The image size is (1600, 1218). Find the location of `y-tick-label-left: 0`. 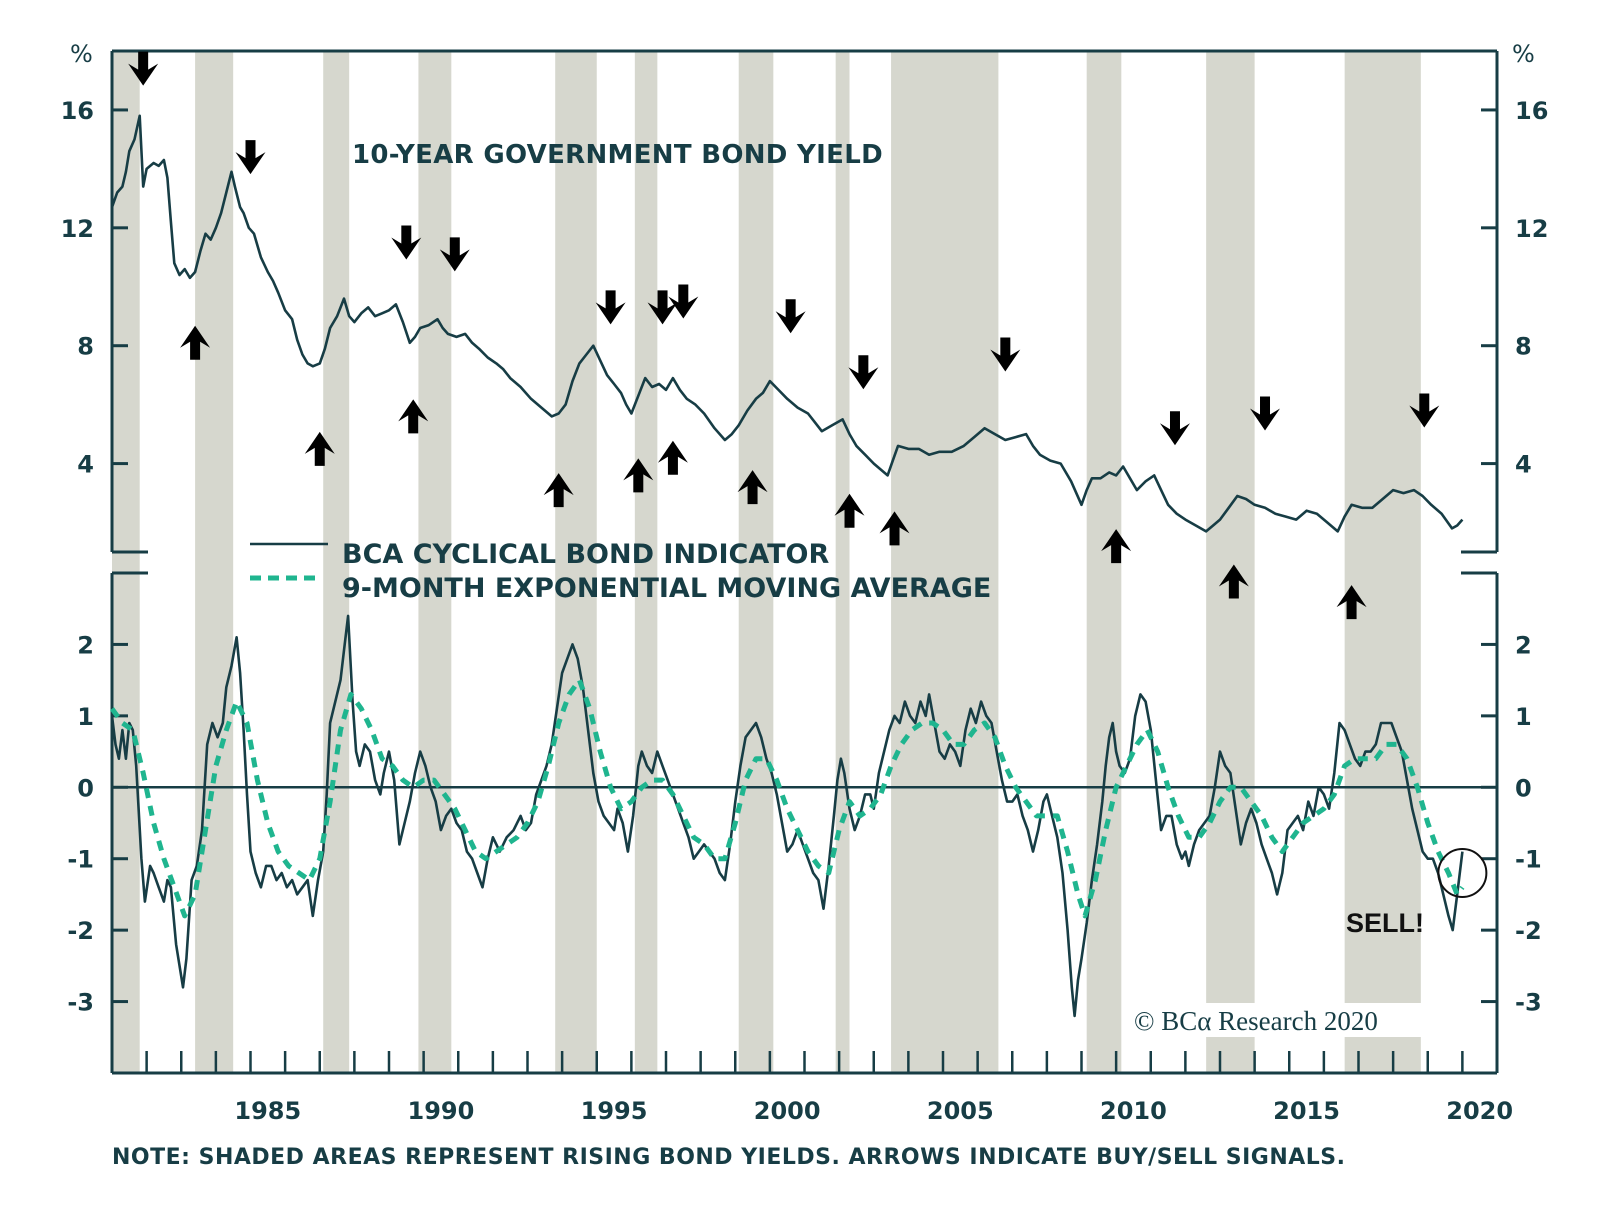

y-tick-label-left: 0 is located at coordinates (85, 788).